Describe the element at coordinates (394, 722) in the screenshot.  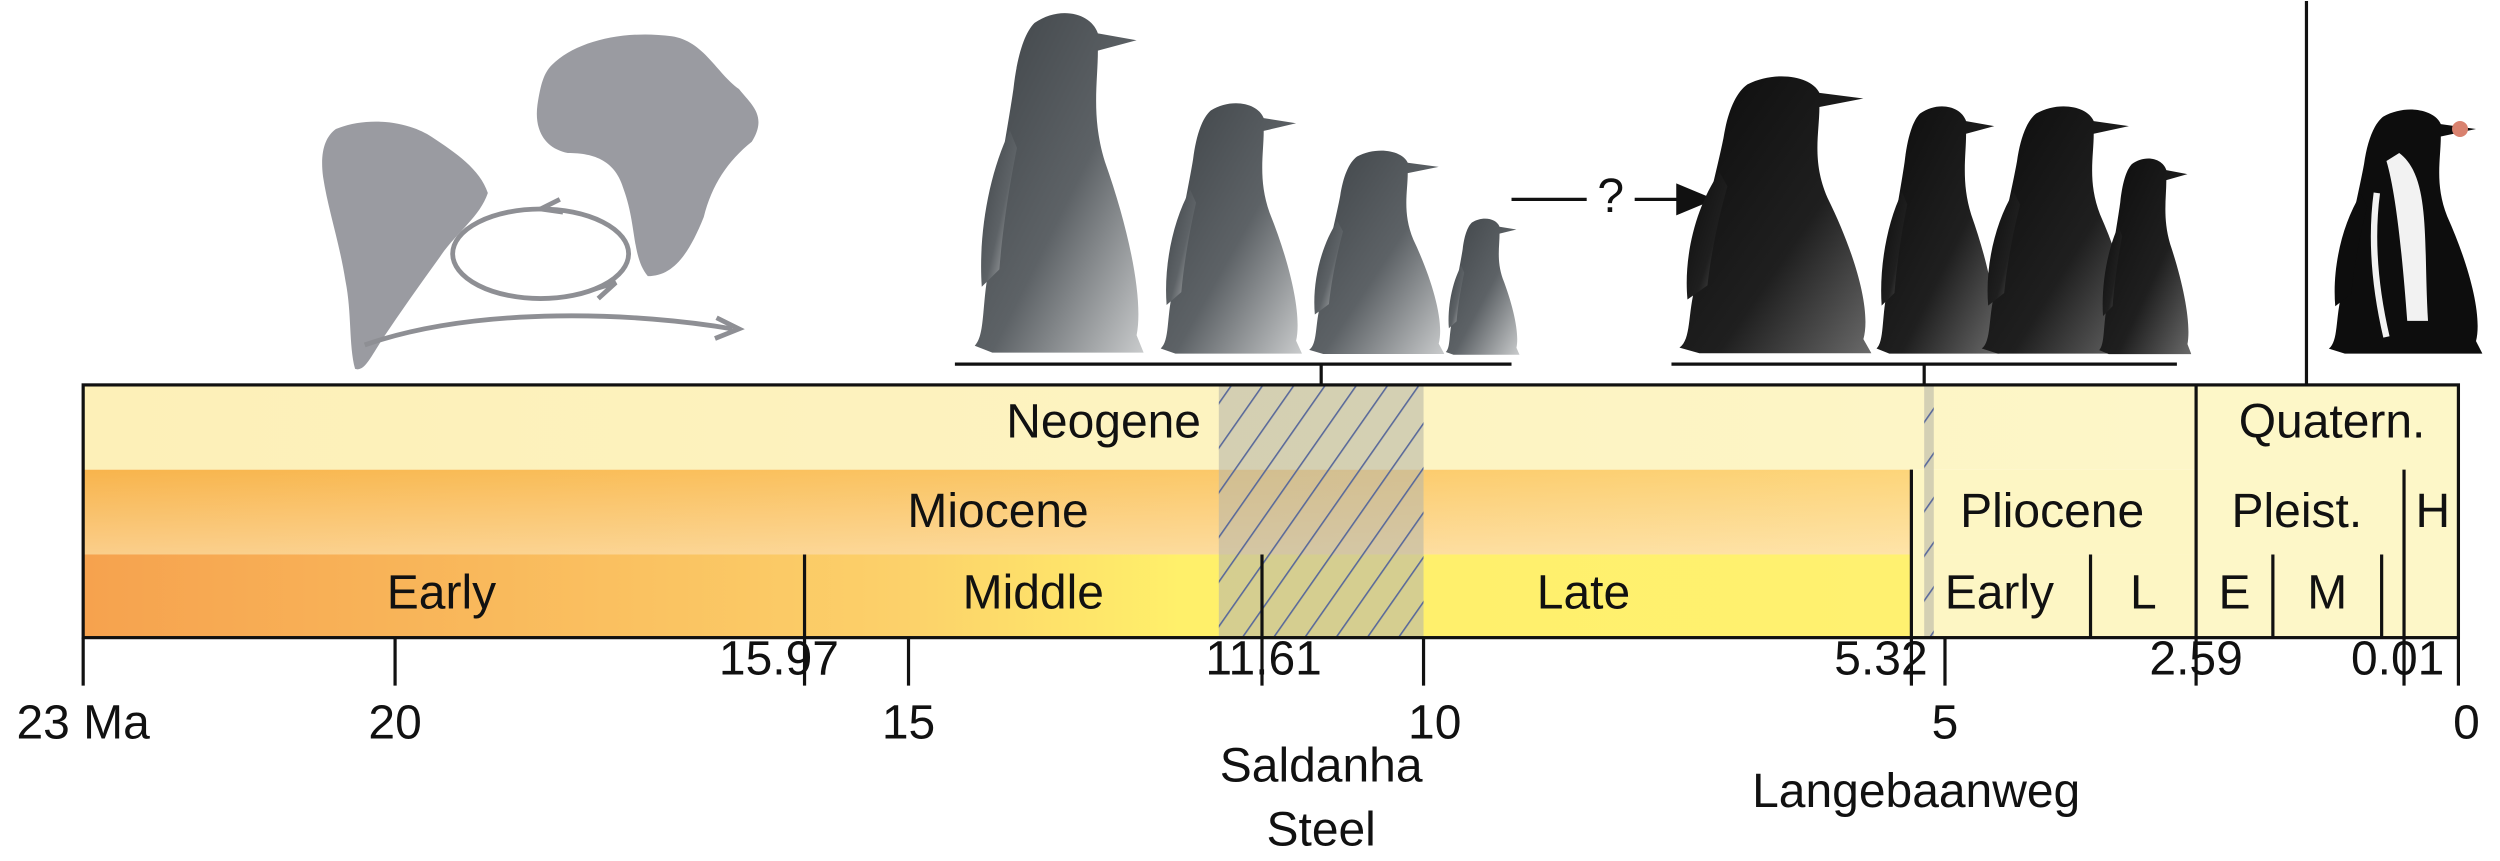
I see `tick-label: 20` at that location.